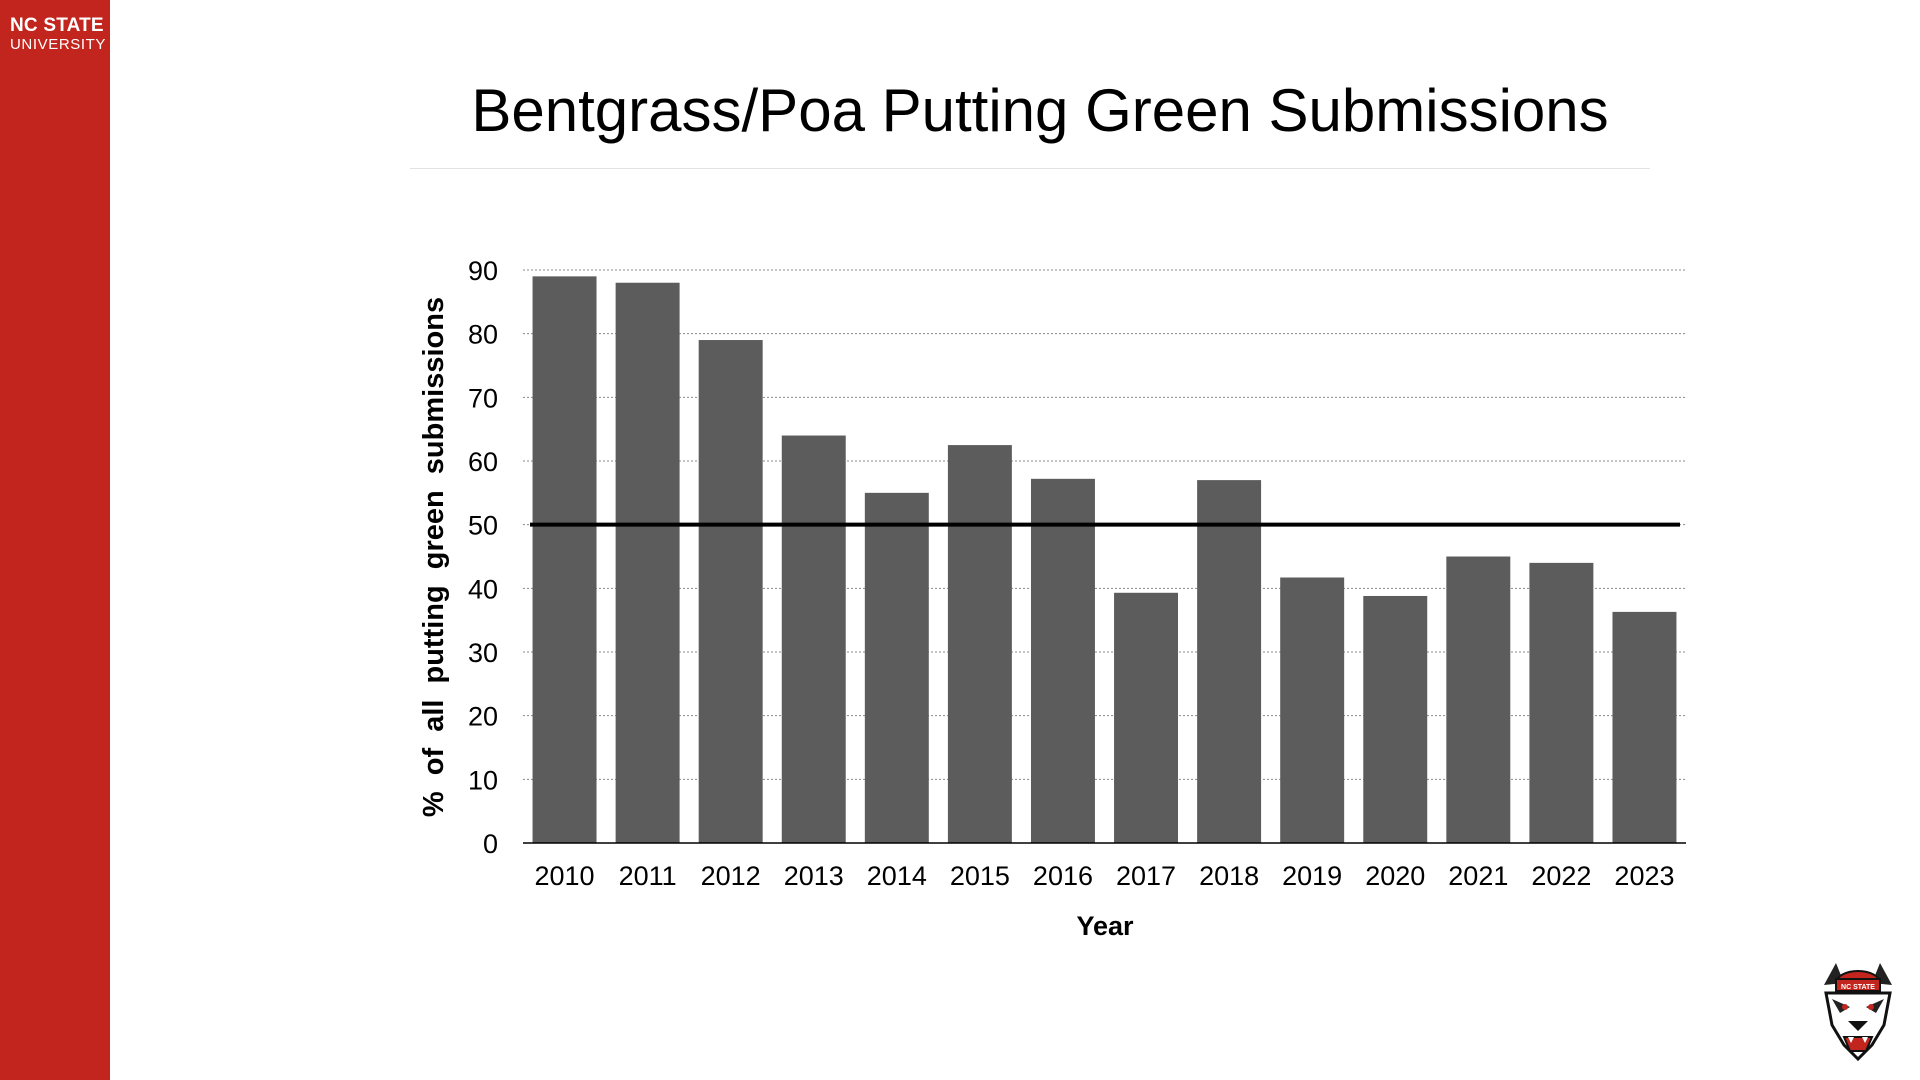  What do you see at coordinates (731, 876) in the screenshot?
I see `x-tick-label: 2012` at bounding box center [731, 876].